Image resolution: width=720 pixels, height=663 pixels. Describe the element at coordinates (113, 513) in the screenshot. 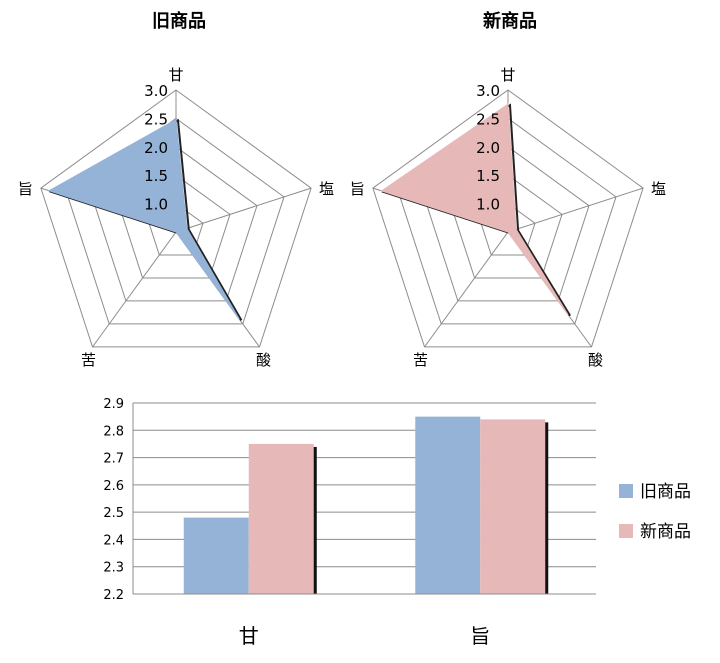

I see `bar-y-tick-label: 2.5` at that location.